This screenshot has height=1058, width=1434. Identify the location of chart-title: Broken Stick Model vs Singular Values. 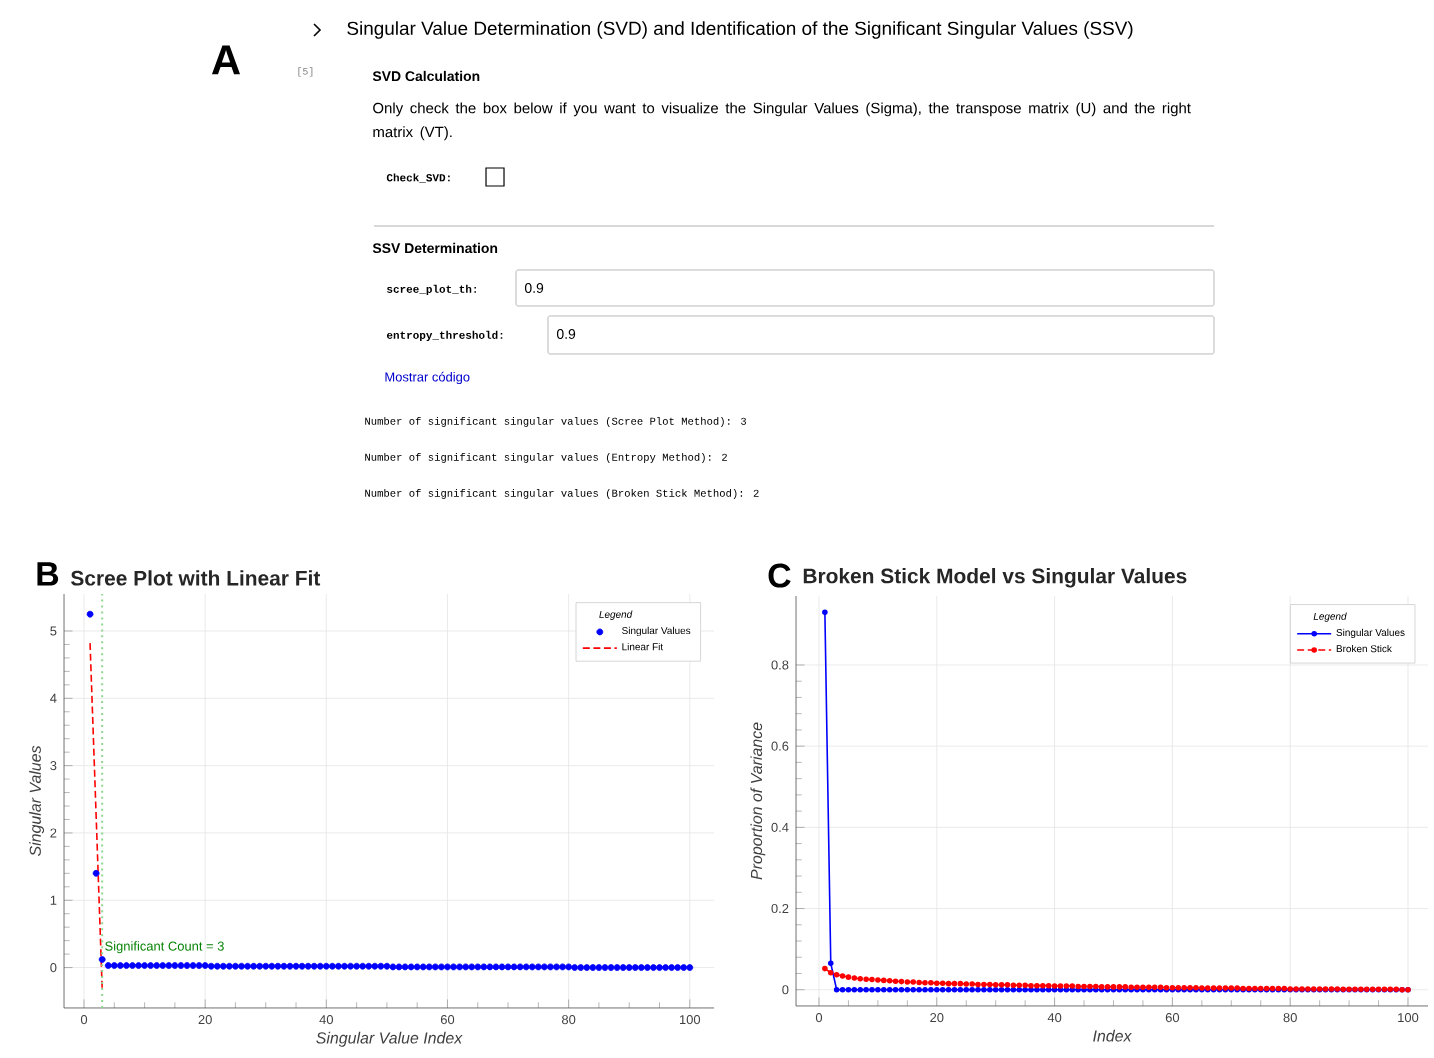
(995, 578).